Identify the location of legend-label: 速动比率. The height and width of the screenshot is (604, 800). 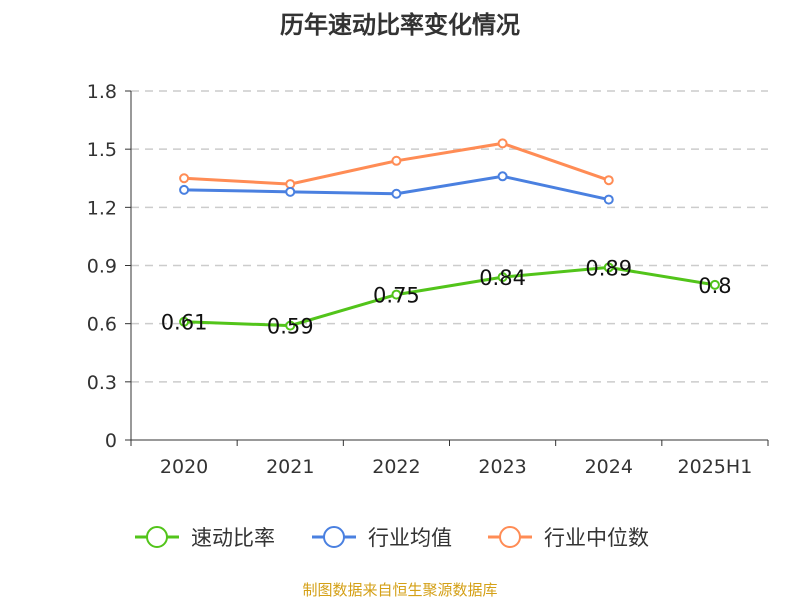
(233, 538).